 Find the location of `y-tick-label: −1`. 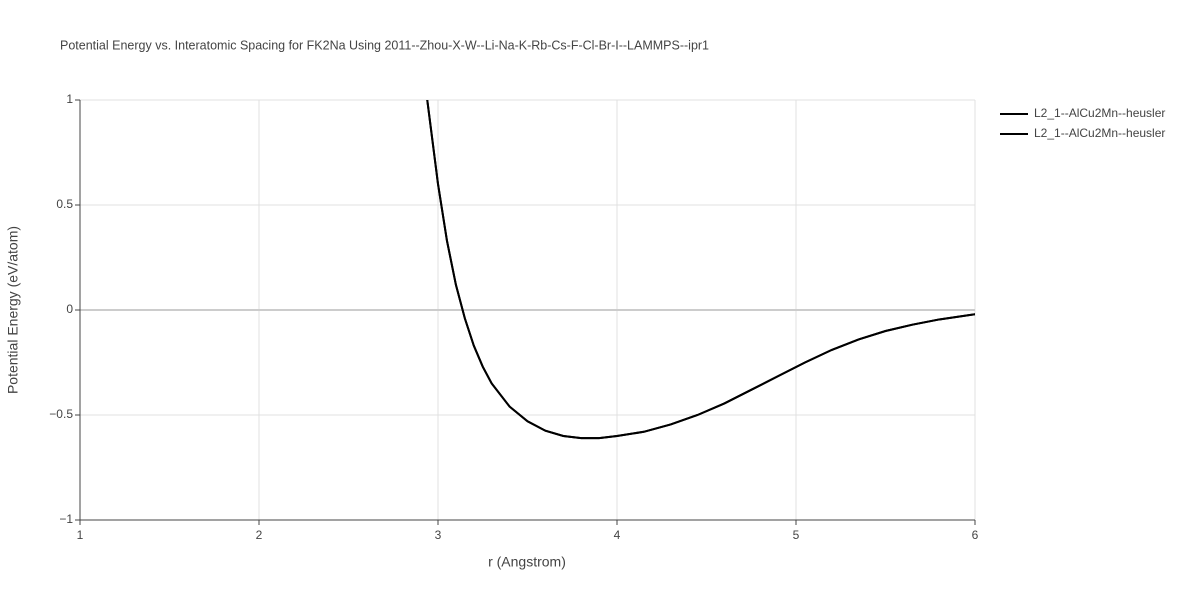

y-tick-label: −1 is located at coordinates (66, 519).